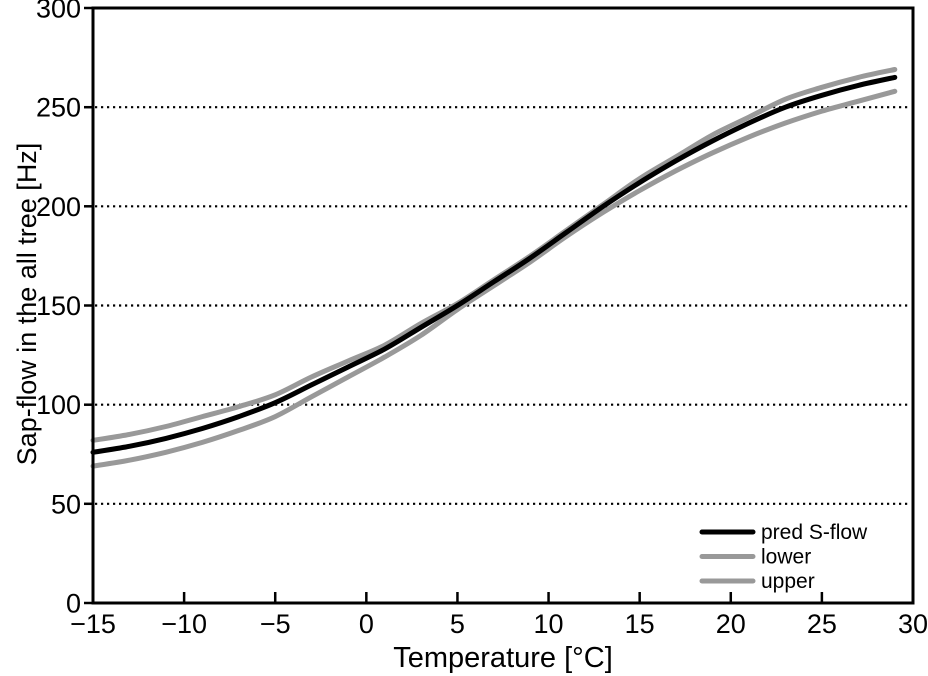  Describe the element at coordinates (755, 557) in the screenshot. I see `legend-item-lower: lower` at that location.